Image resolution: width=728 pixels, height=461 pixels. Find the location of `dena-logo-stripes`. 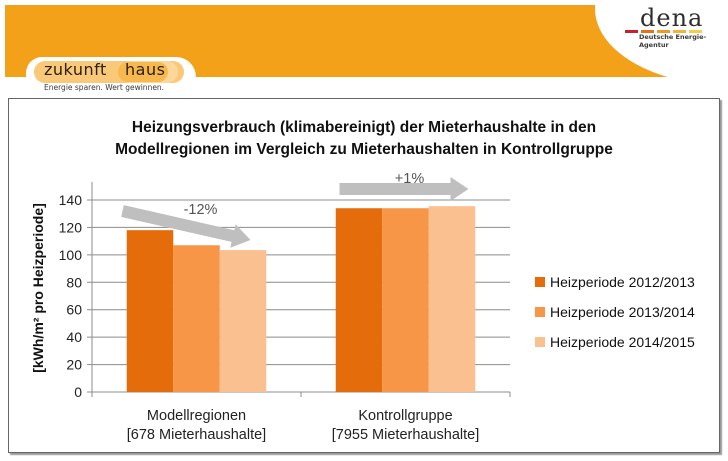

dena-logo-stripes is located at coordinates (663, 31).